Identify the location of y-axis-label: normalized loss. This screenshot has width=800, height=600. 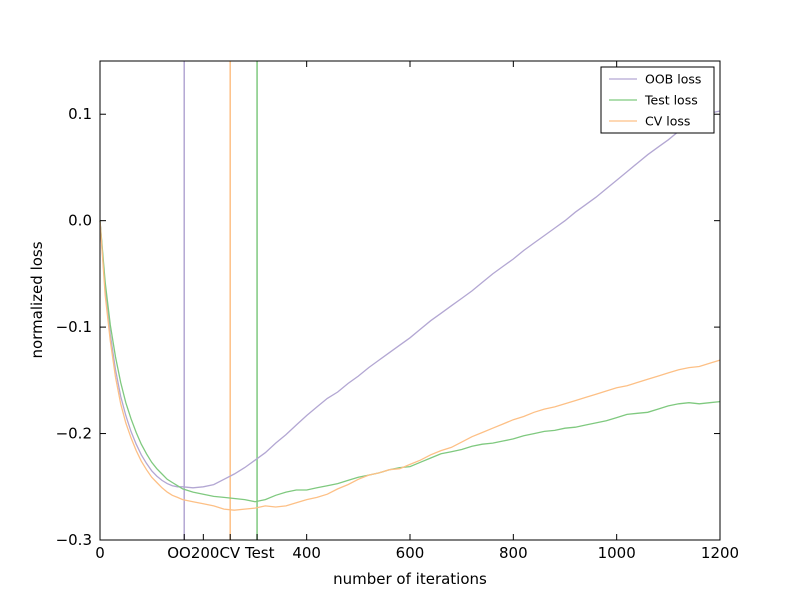
(37, 299).